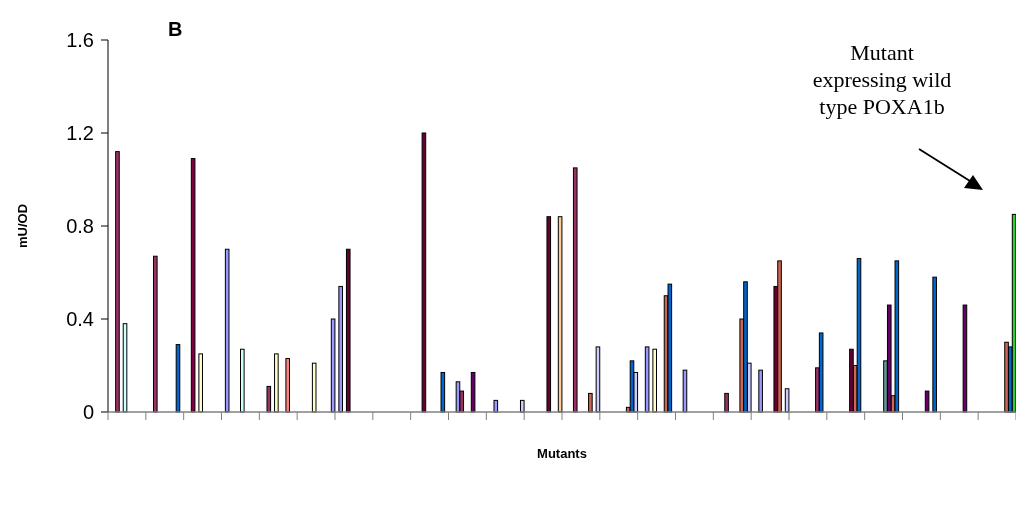 The image size is (1016, 510). I want to click on y-tick-label: 0, so click(88, 412).